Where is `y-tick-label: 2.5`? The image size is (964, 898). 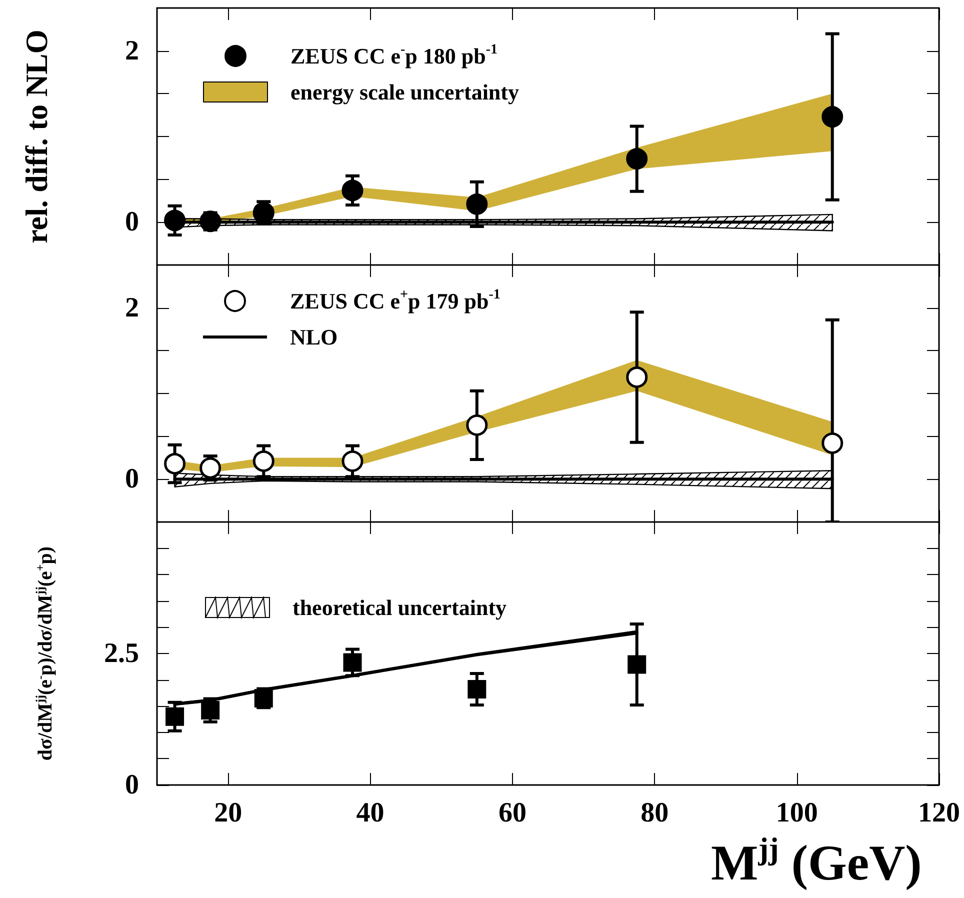 y-tick-label: 2.5 is located at coordinates (121, 653).